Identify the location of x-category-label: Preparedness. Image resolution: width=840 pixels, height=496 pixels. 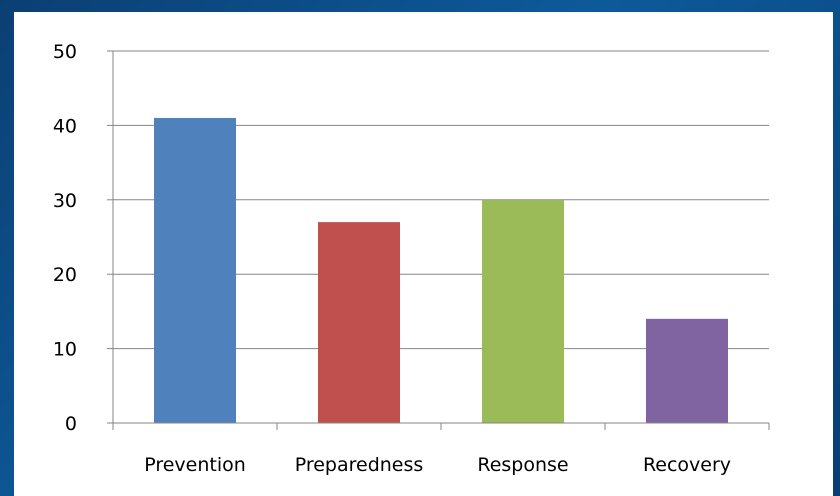
(359, 465).